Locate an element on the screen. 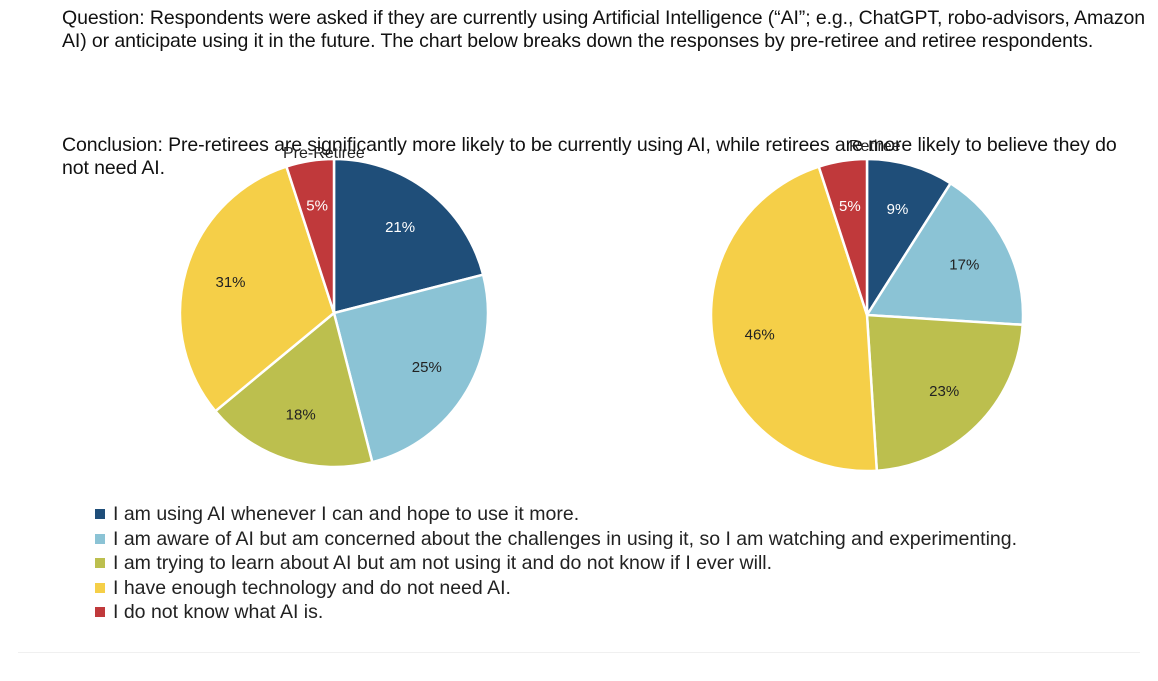 The width and height of the screenshot is (1158, 681). legend-label: I do not know what AI is. is located at coordinates (218, 612).